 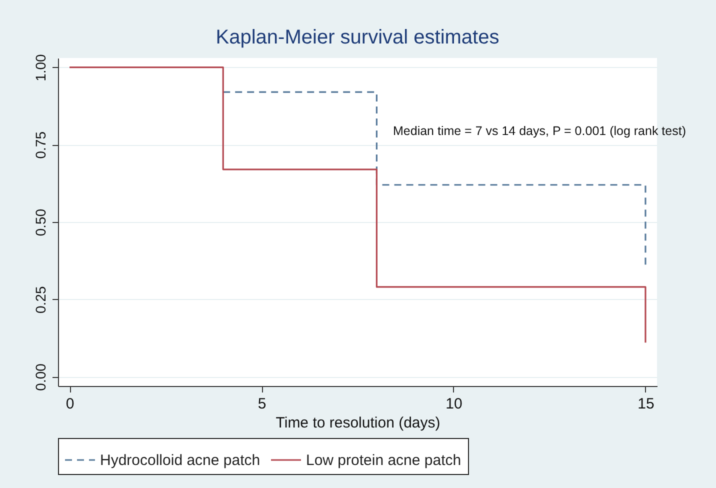 What do you see at coordinates (40, 300) in the screenshot?
I see `y-tick-label: 0.25` at bounding box center [40, 300].